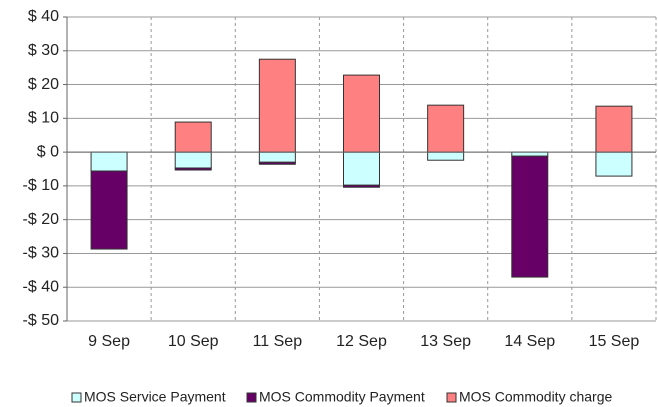  I want to click on y-tick-label: -$ 50, so click(41, 320).